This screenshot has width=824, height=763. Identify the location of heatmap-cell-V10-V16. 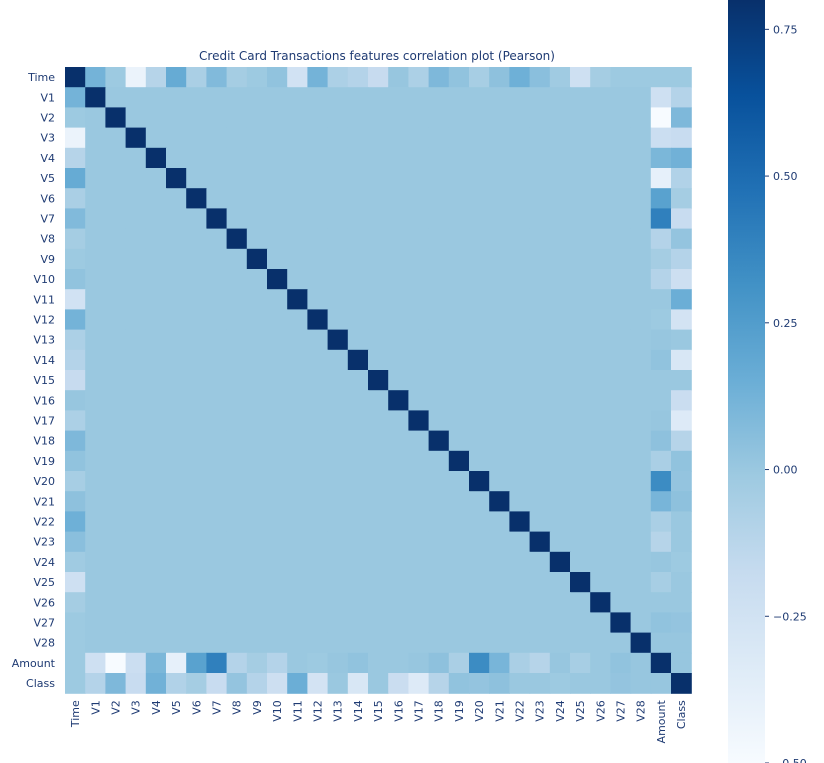
(398, 279).